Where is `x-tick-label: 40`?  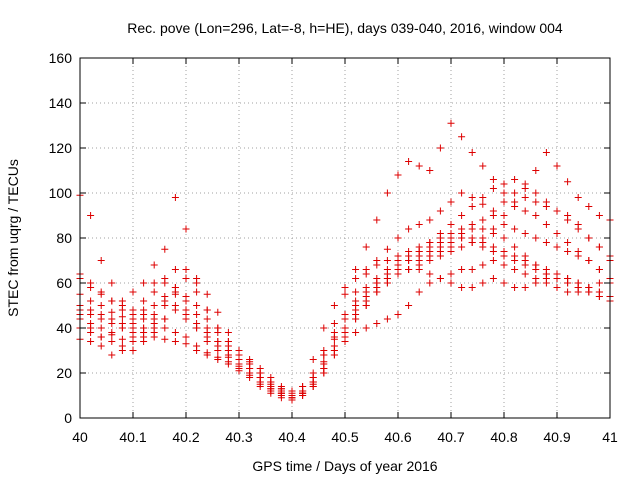 x-tick-label: 40 is located at coordinates (80, 437).